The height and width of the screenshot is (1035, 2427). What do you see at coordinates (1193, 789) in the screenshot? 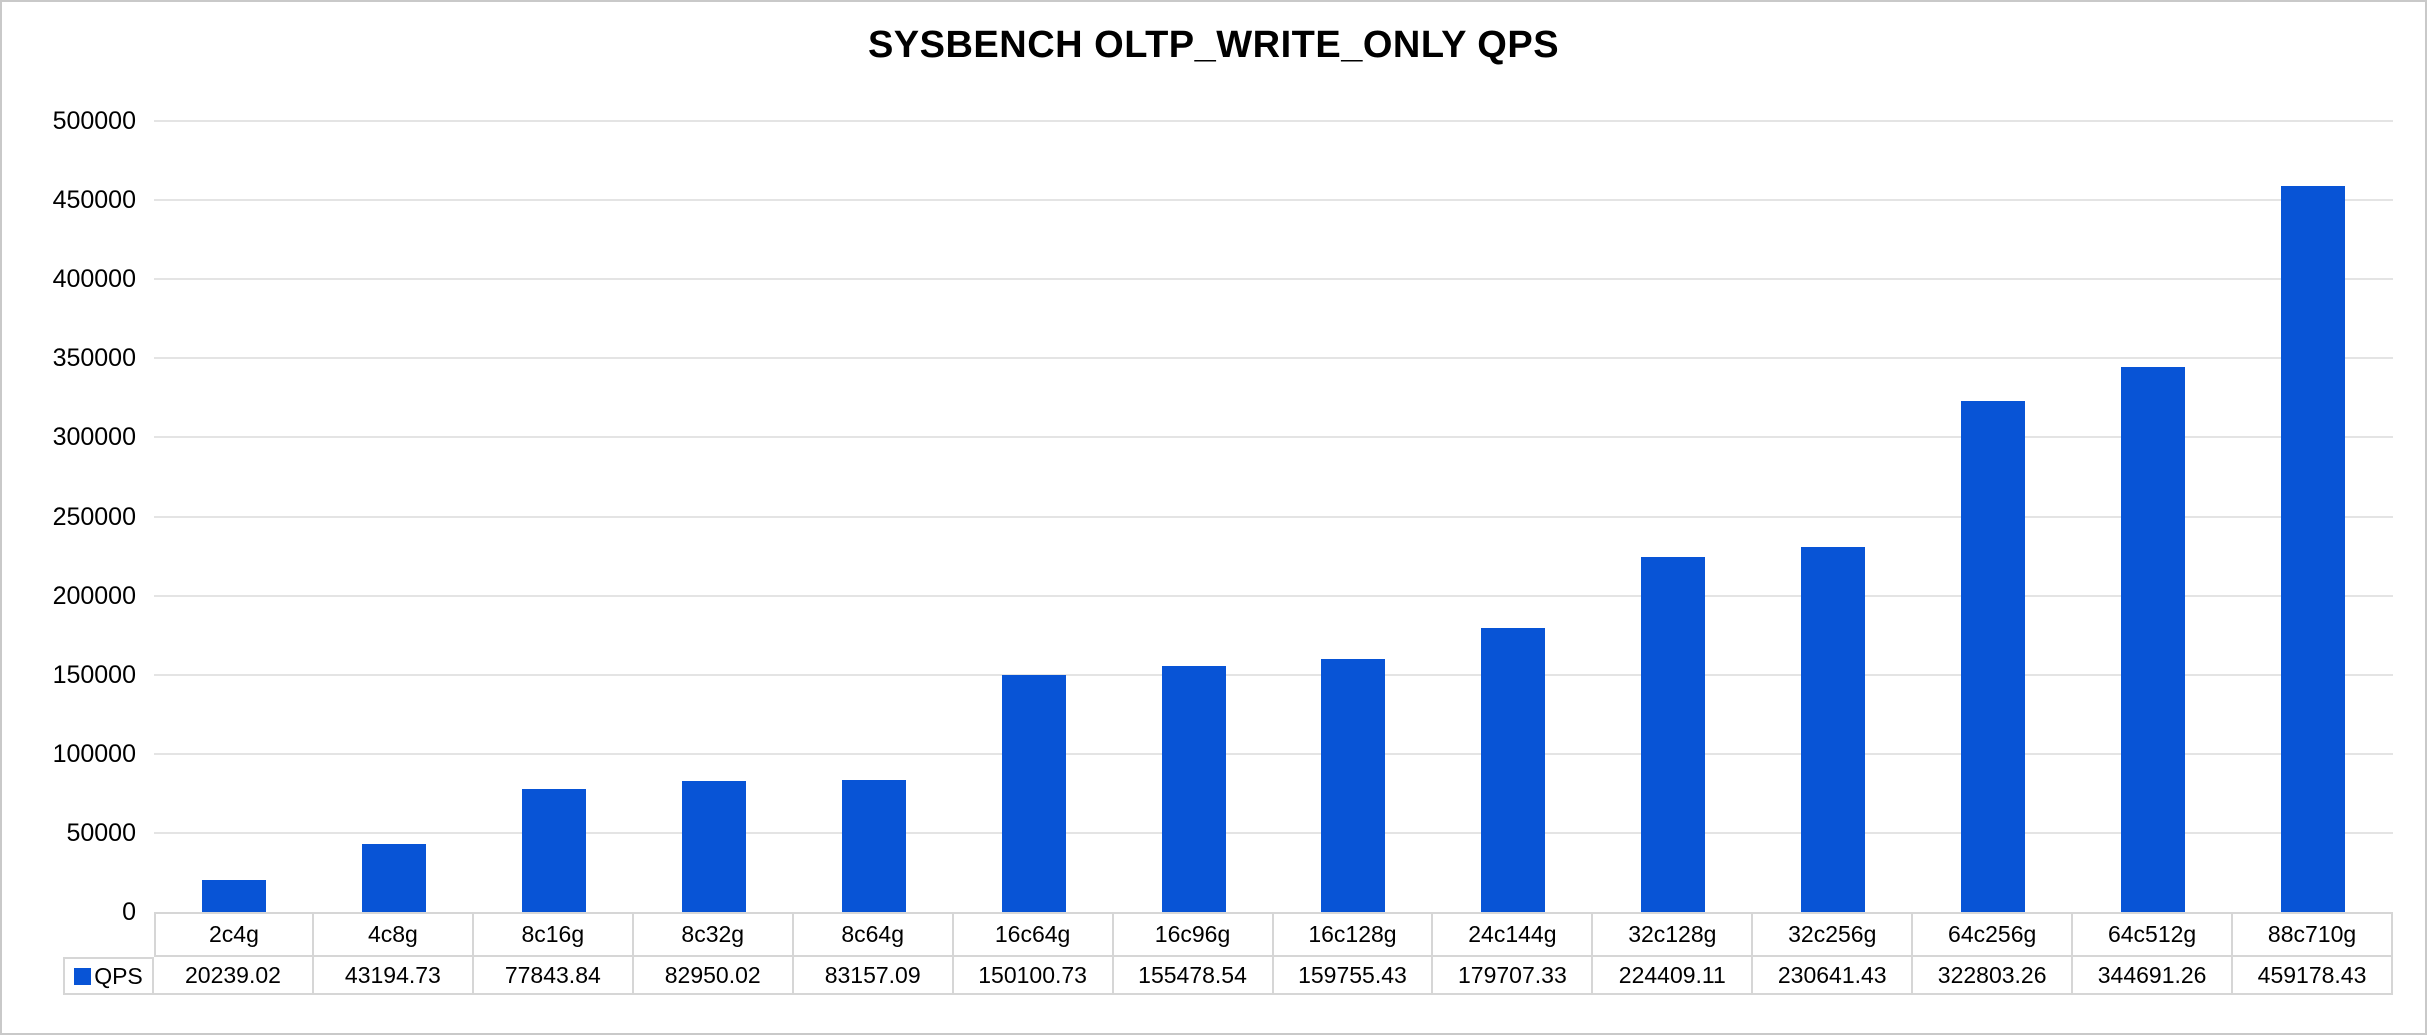
I see `bar-16c96g` at bounding box center [1193, 789].